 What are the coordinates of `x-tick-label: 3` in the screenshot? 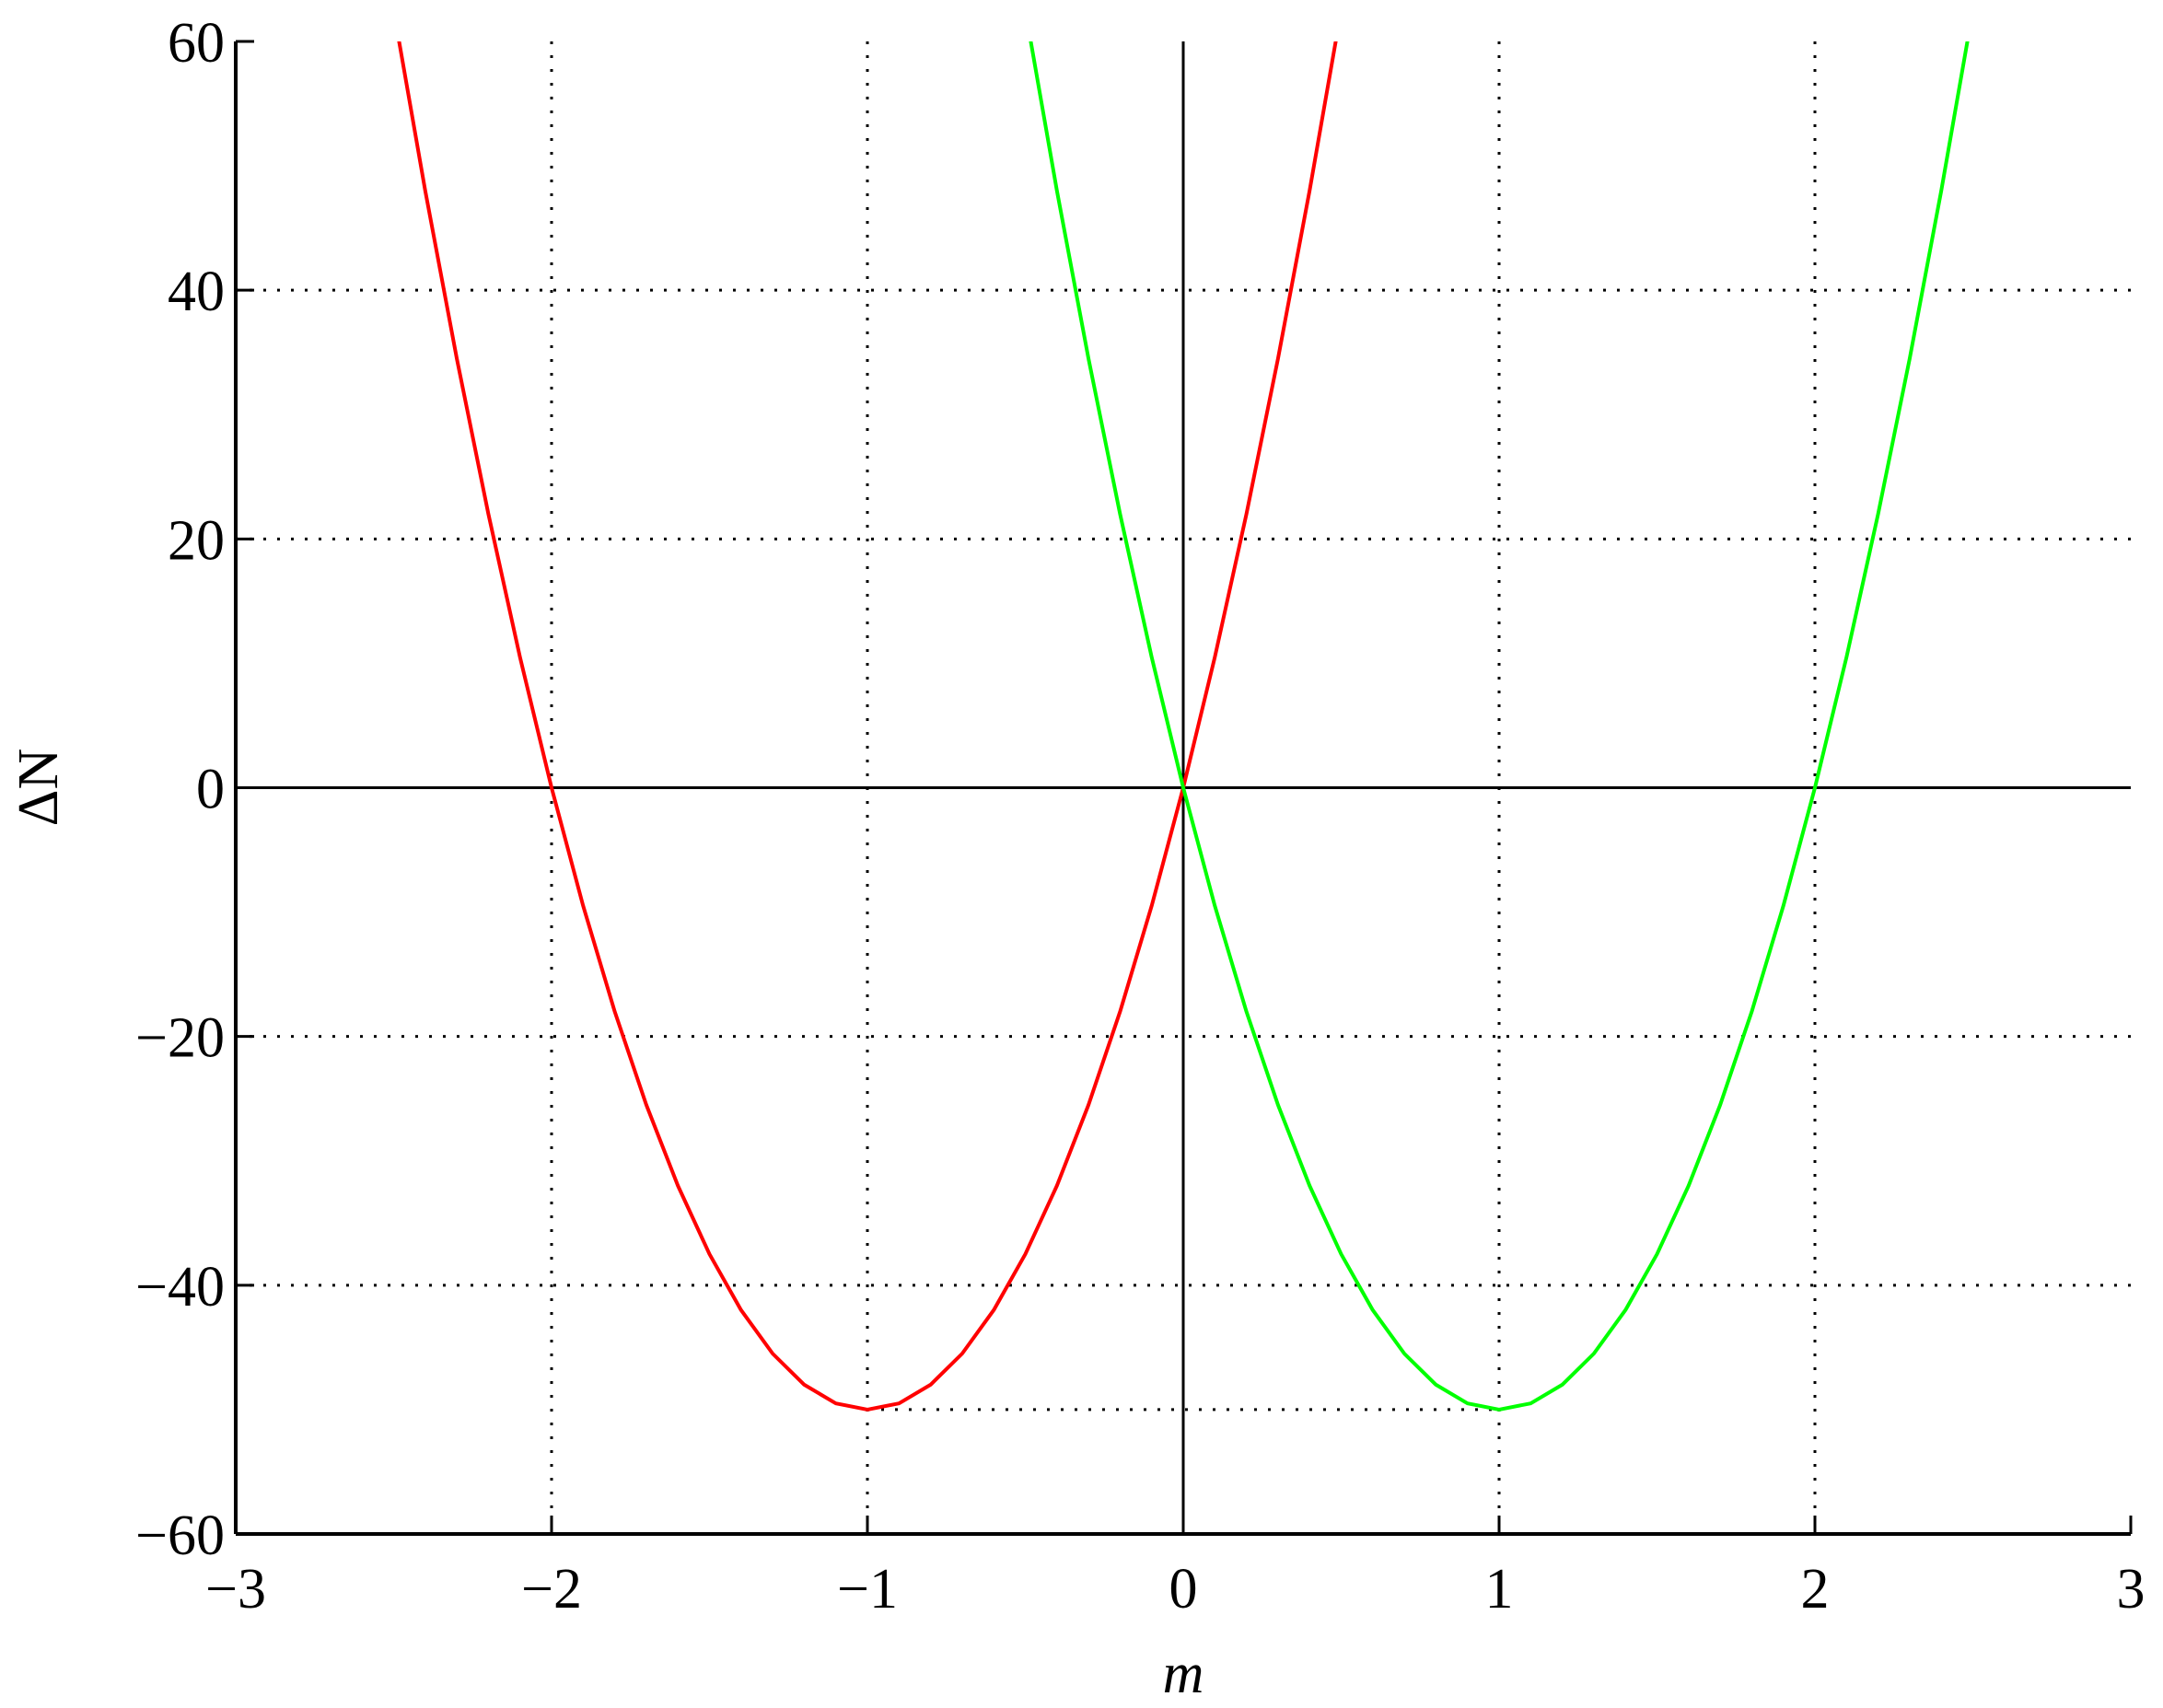 It's located at (2131, 1589).